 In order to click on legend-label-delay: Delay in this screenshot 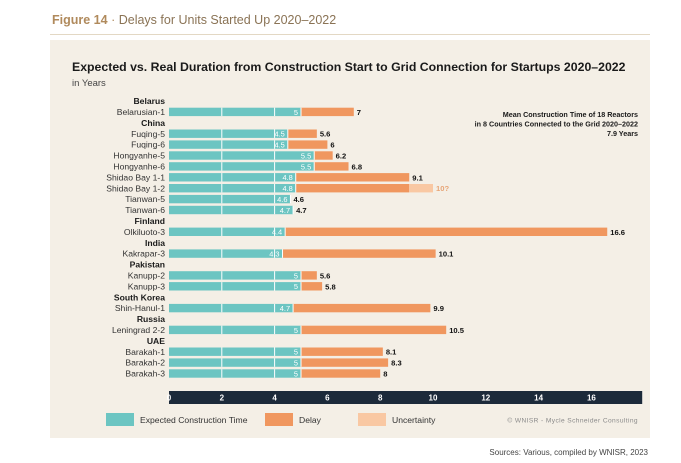, I will do `click(310, 420)`.